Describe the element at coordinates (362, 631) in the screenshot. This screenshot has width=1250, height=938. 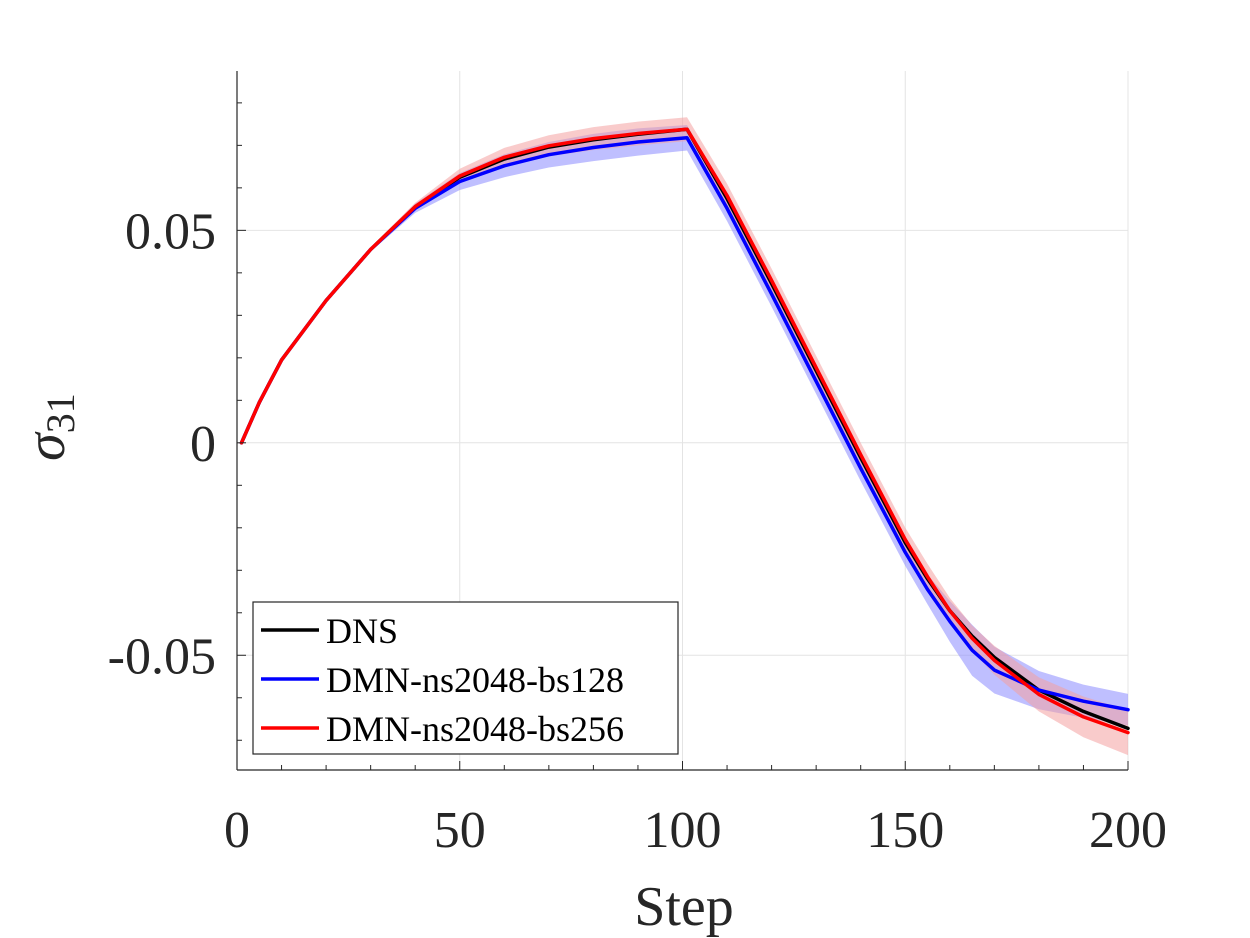
I see `legend-label-dns: DNS` at that location.